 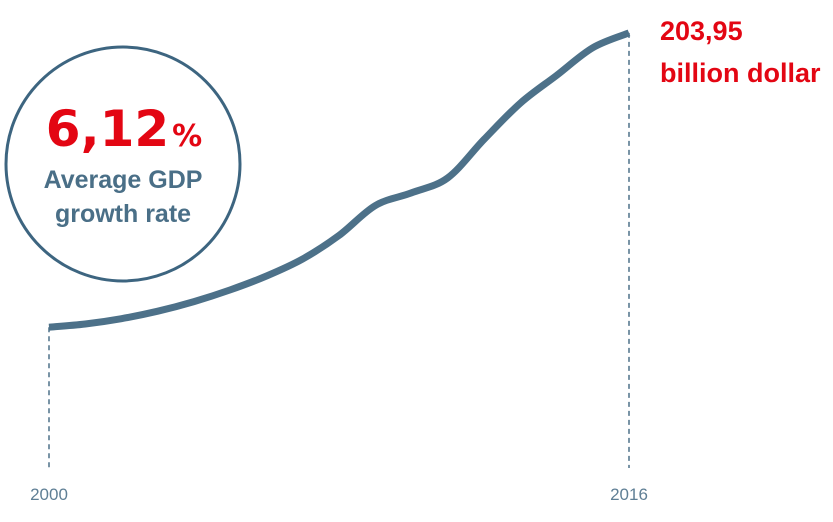 I want to click on end-value-number: 203,95, so click(x=701, y=31).